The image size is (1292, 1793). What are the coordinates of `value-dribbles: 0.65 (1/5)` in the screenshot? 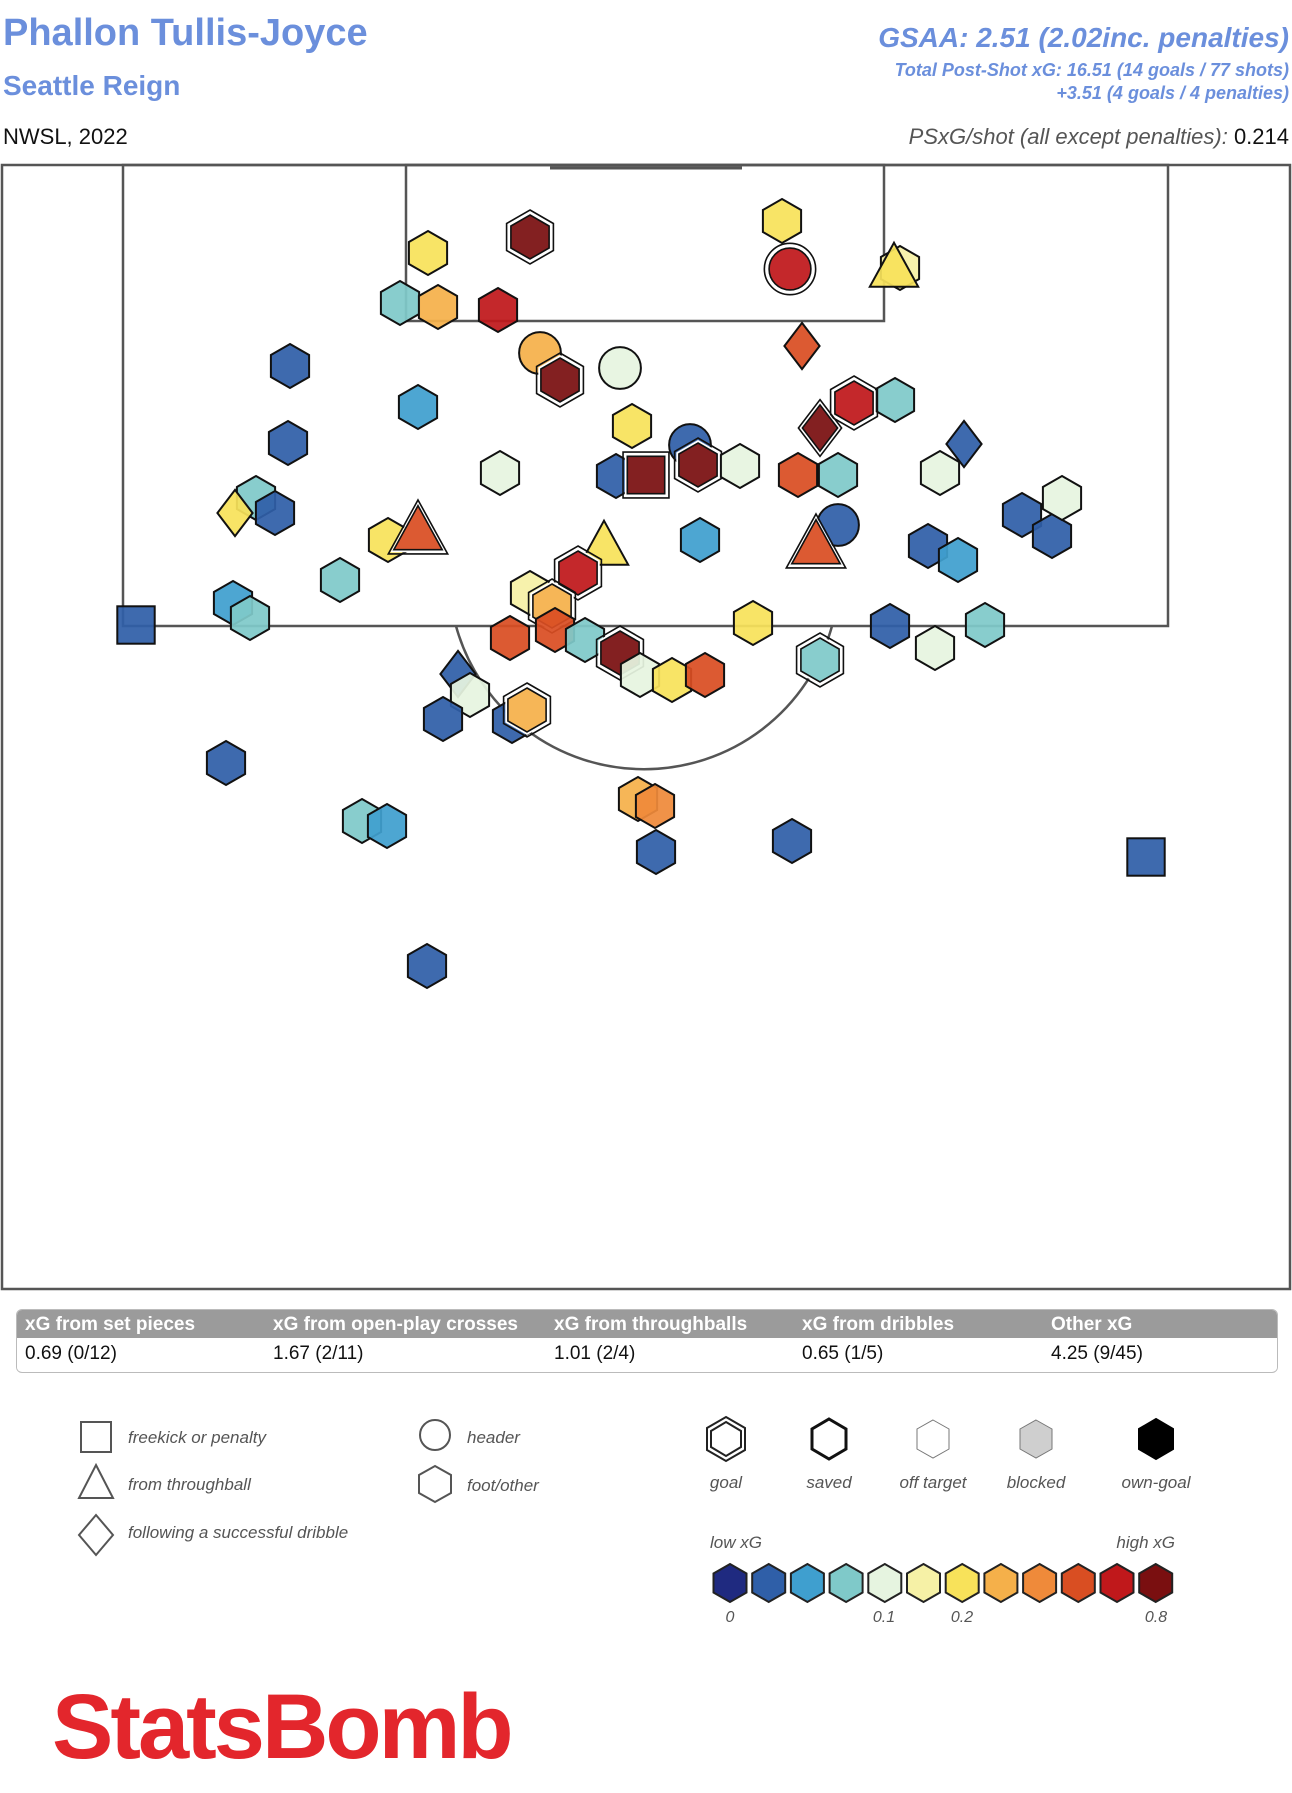 It's located at (843, 1353).